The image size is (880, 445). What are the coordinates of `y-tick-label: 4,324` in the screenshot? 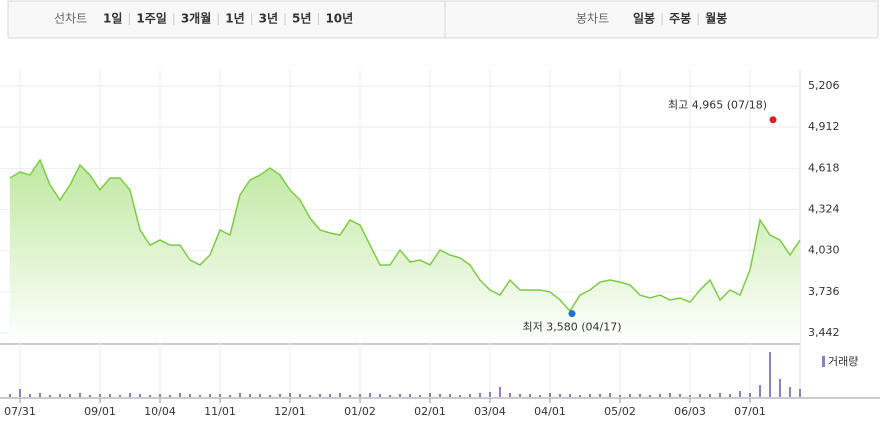 It's located at (824, 209).